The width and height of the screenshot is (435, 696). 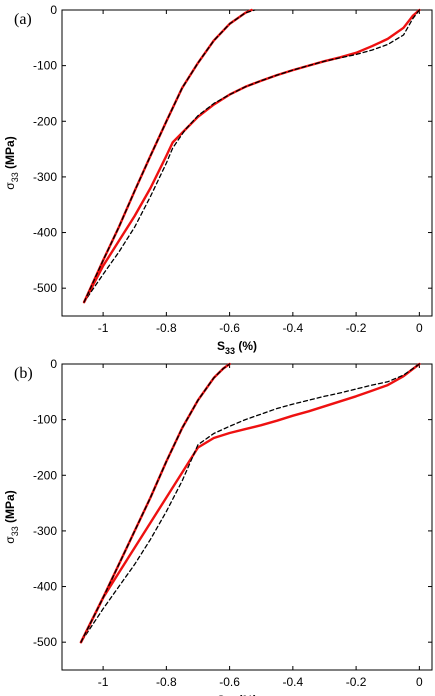 I want to click on panel-label: (b), so click(x=23, y=373).